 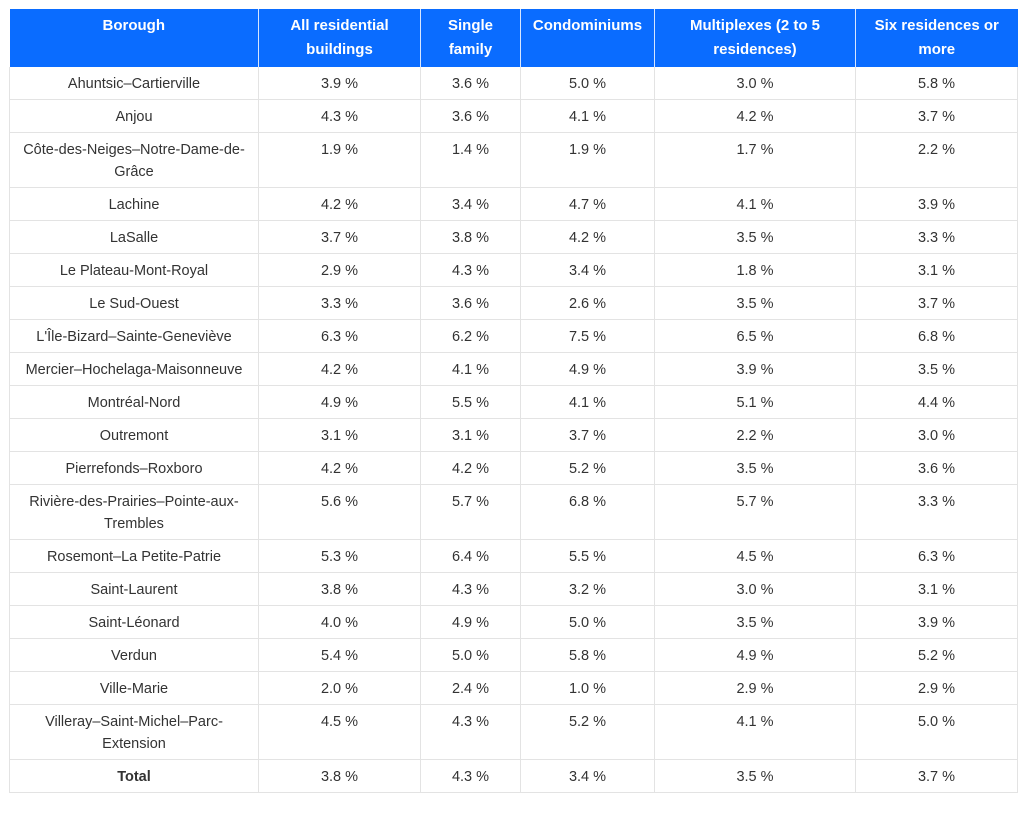 I want to click on table-row: Saint-Léonard 4.0 % 4.9 % 5.0 % 3.5 % 3.9 %, so click(x=513, y=622).